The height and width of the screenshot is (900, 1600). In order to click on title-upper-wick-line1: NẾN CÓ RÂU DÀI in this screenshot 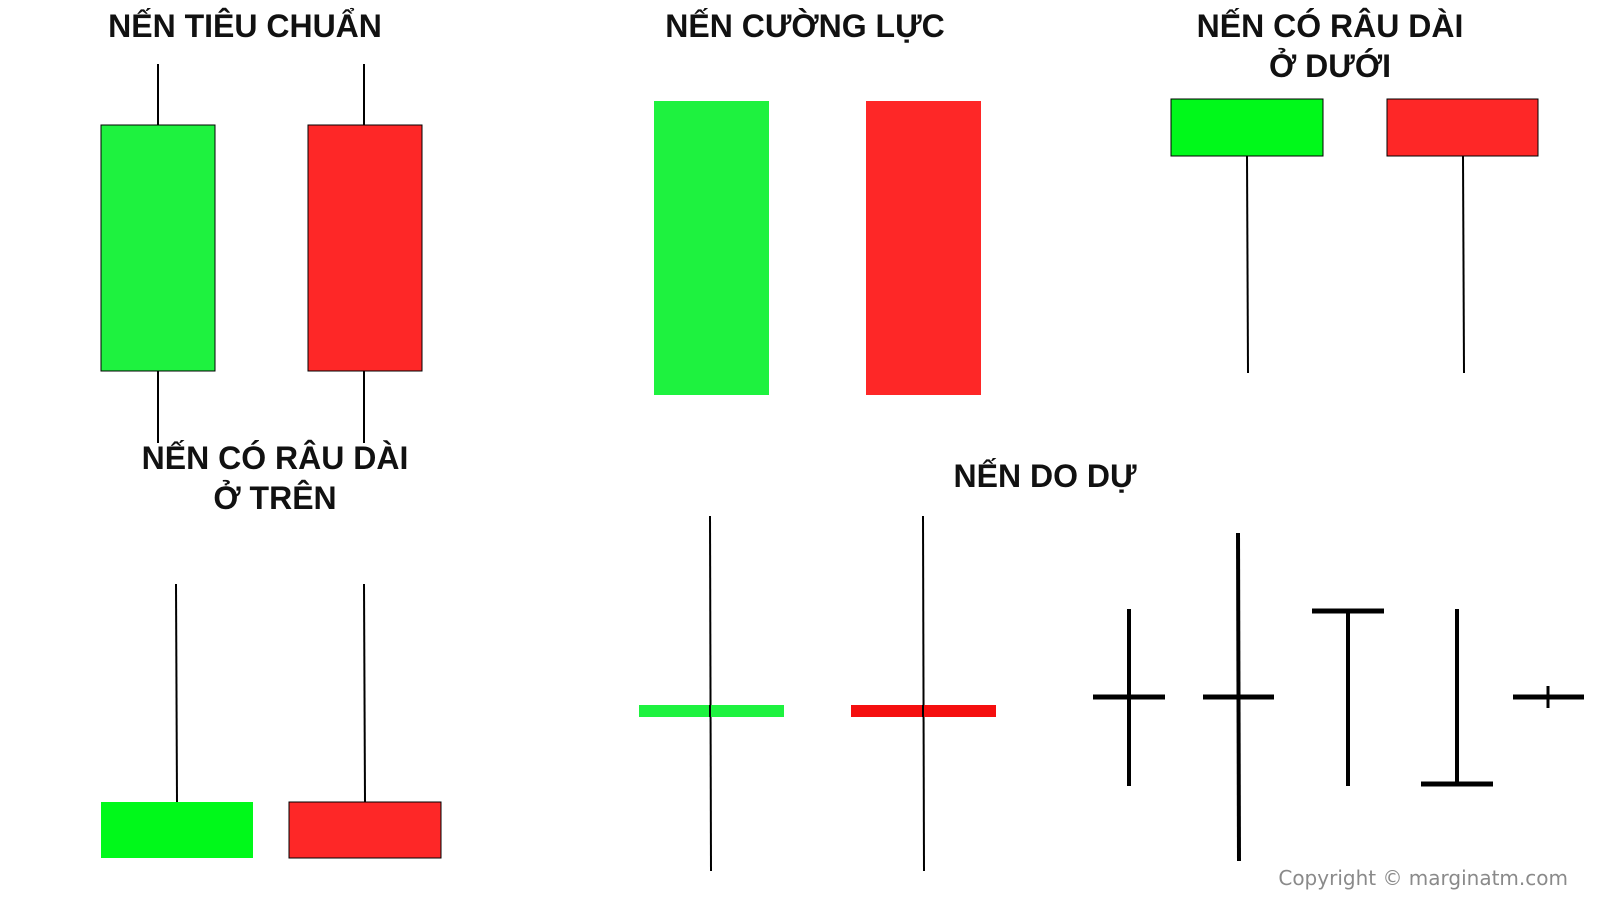, I will do `click(275, 458)`.